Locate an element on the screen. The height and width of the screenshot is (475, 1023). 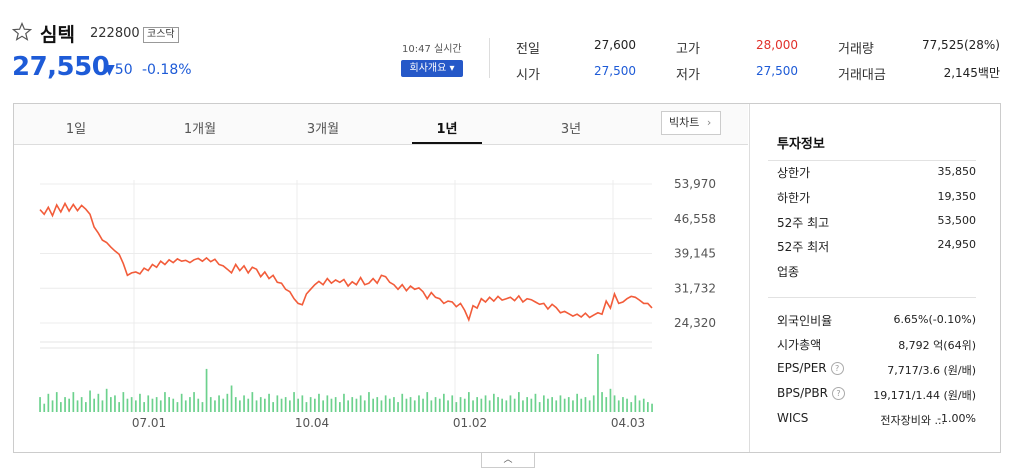
week52-low-label: 52주 최저 is located at coordinates (803, 247).